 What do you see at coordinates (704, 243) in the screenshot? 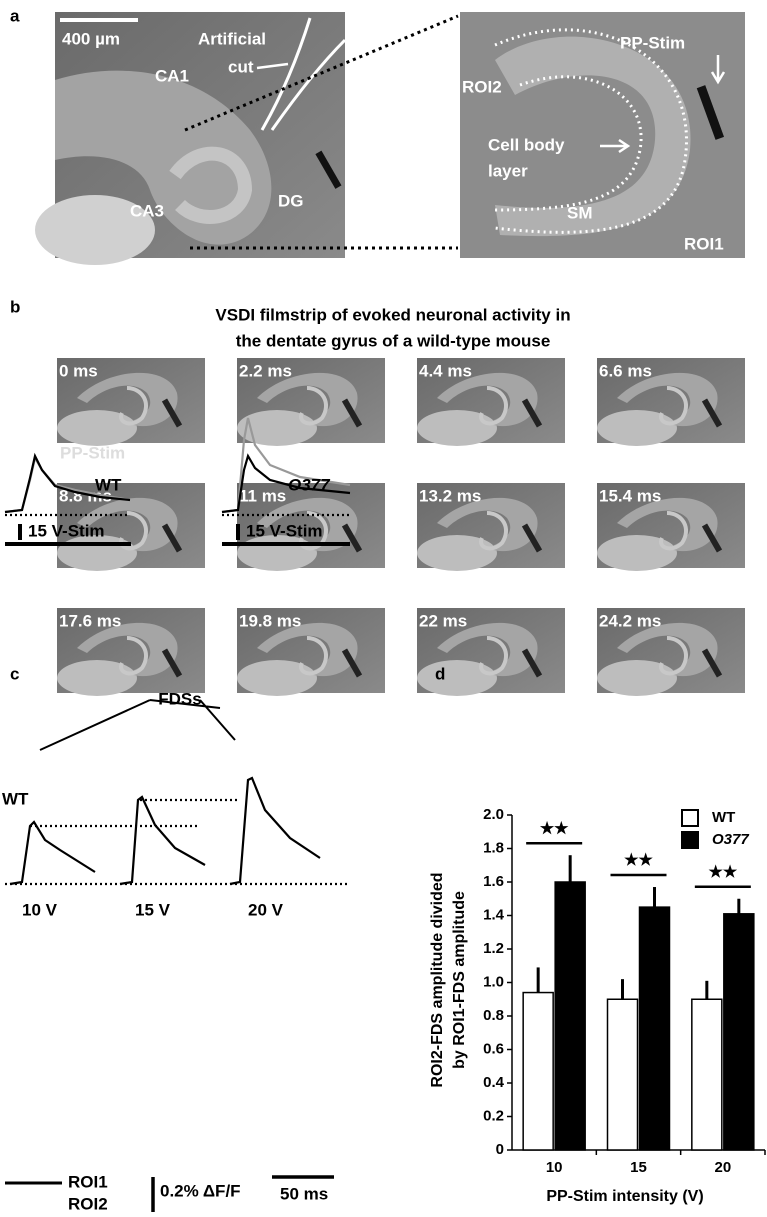
I see `label: ROI1` at bounding box center [704, 243].